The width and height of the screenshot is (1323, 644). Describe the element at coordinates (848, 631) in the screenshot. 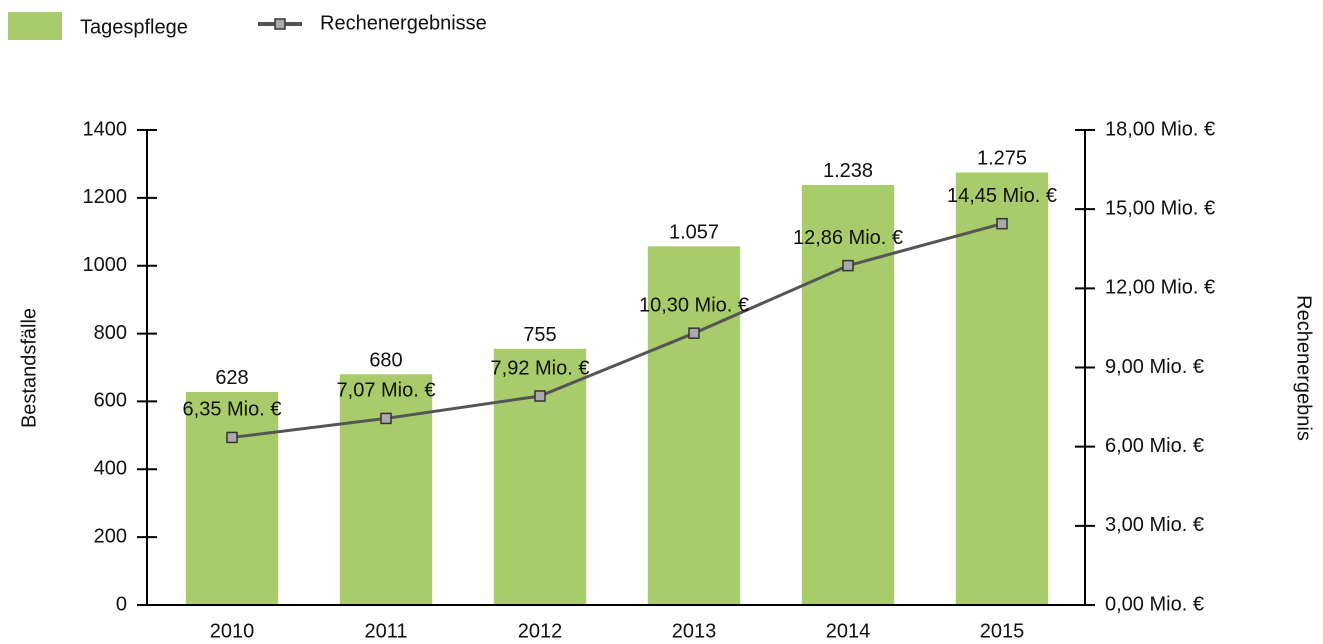

I see `x-tick-label: 2014` at that location.